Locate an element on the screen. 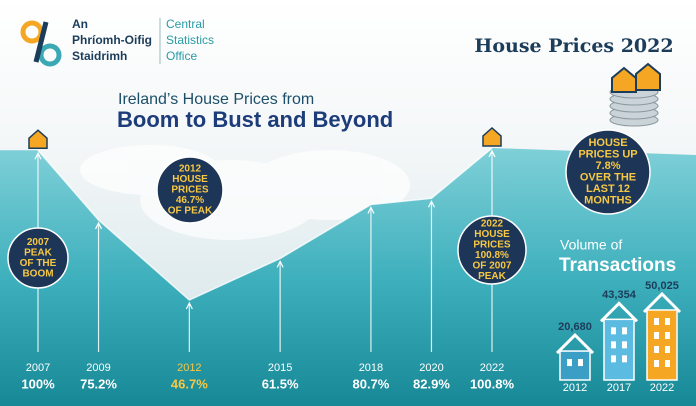 The width and height of the screenshot is (696, 406). category-label: 2022 is located at coordinates (662, 388).